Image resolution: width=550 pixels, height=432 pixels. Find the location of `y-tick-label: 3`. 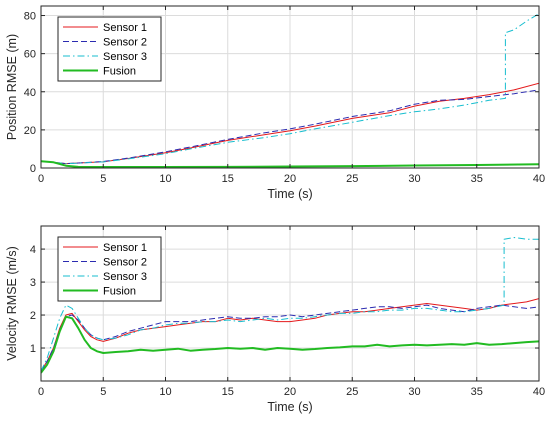

y-tick-label: 3 is located at coordinates (33, 283).